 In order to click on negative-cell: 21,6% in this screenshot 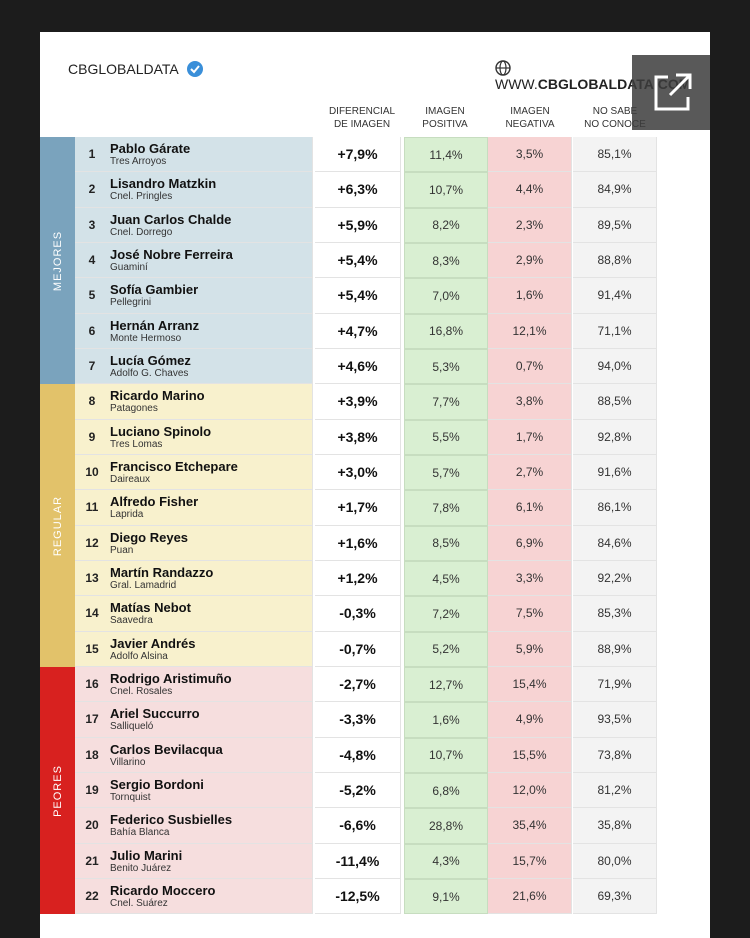, I will do `click(530, 896)`.